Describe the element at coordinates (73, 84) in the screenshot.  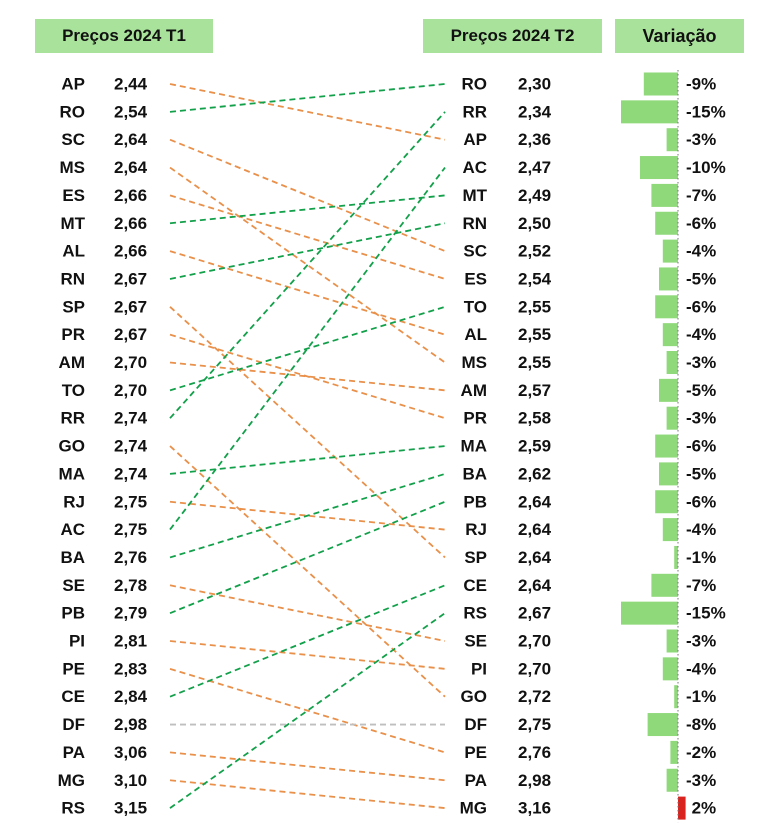
I see `left-state-ap: AP` at that location.